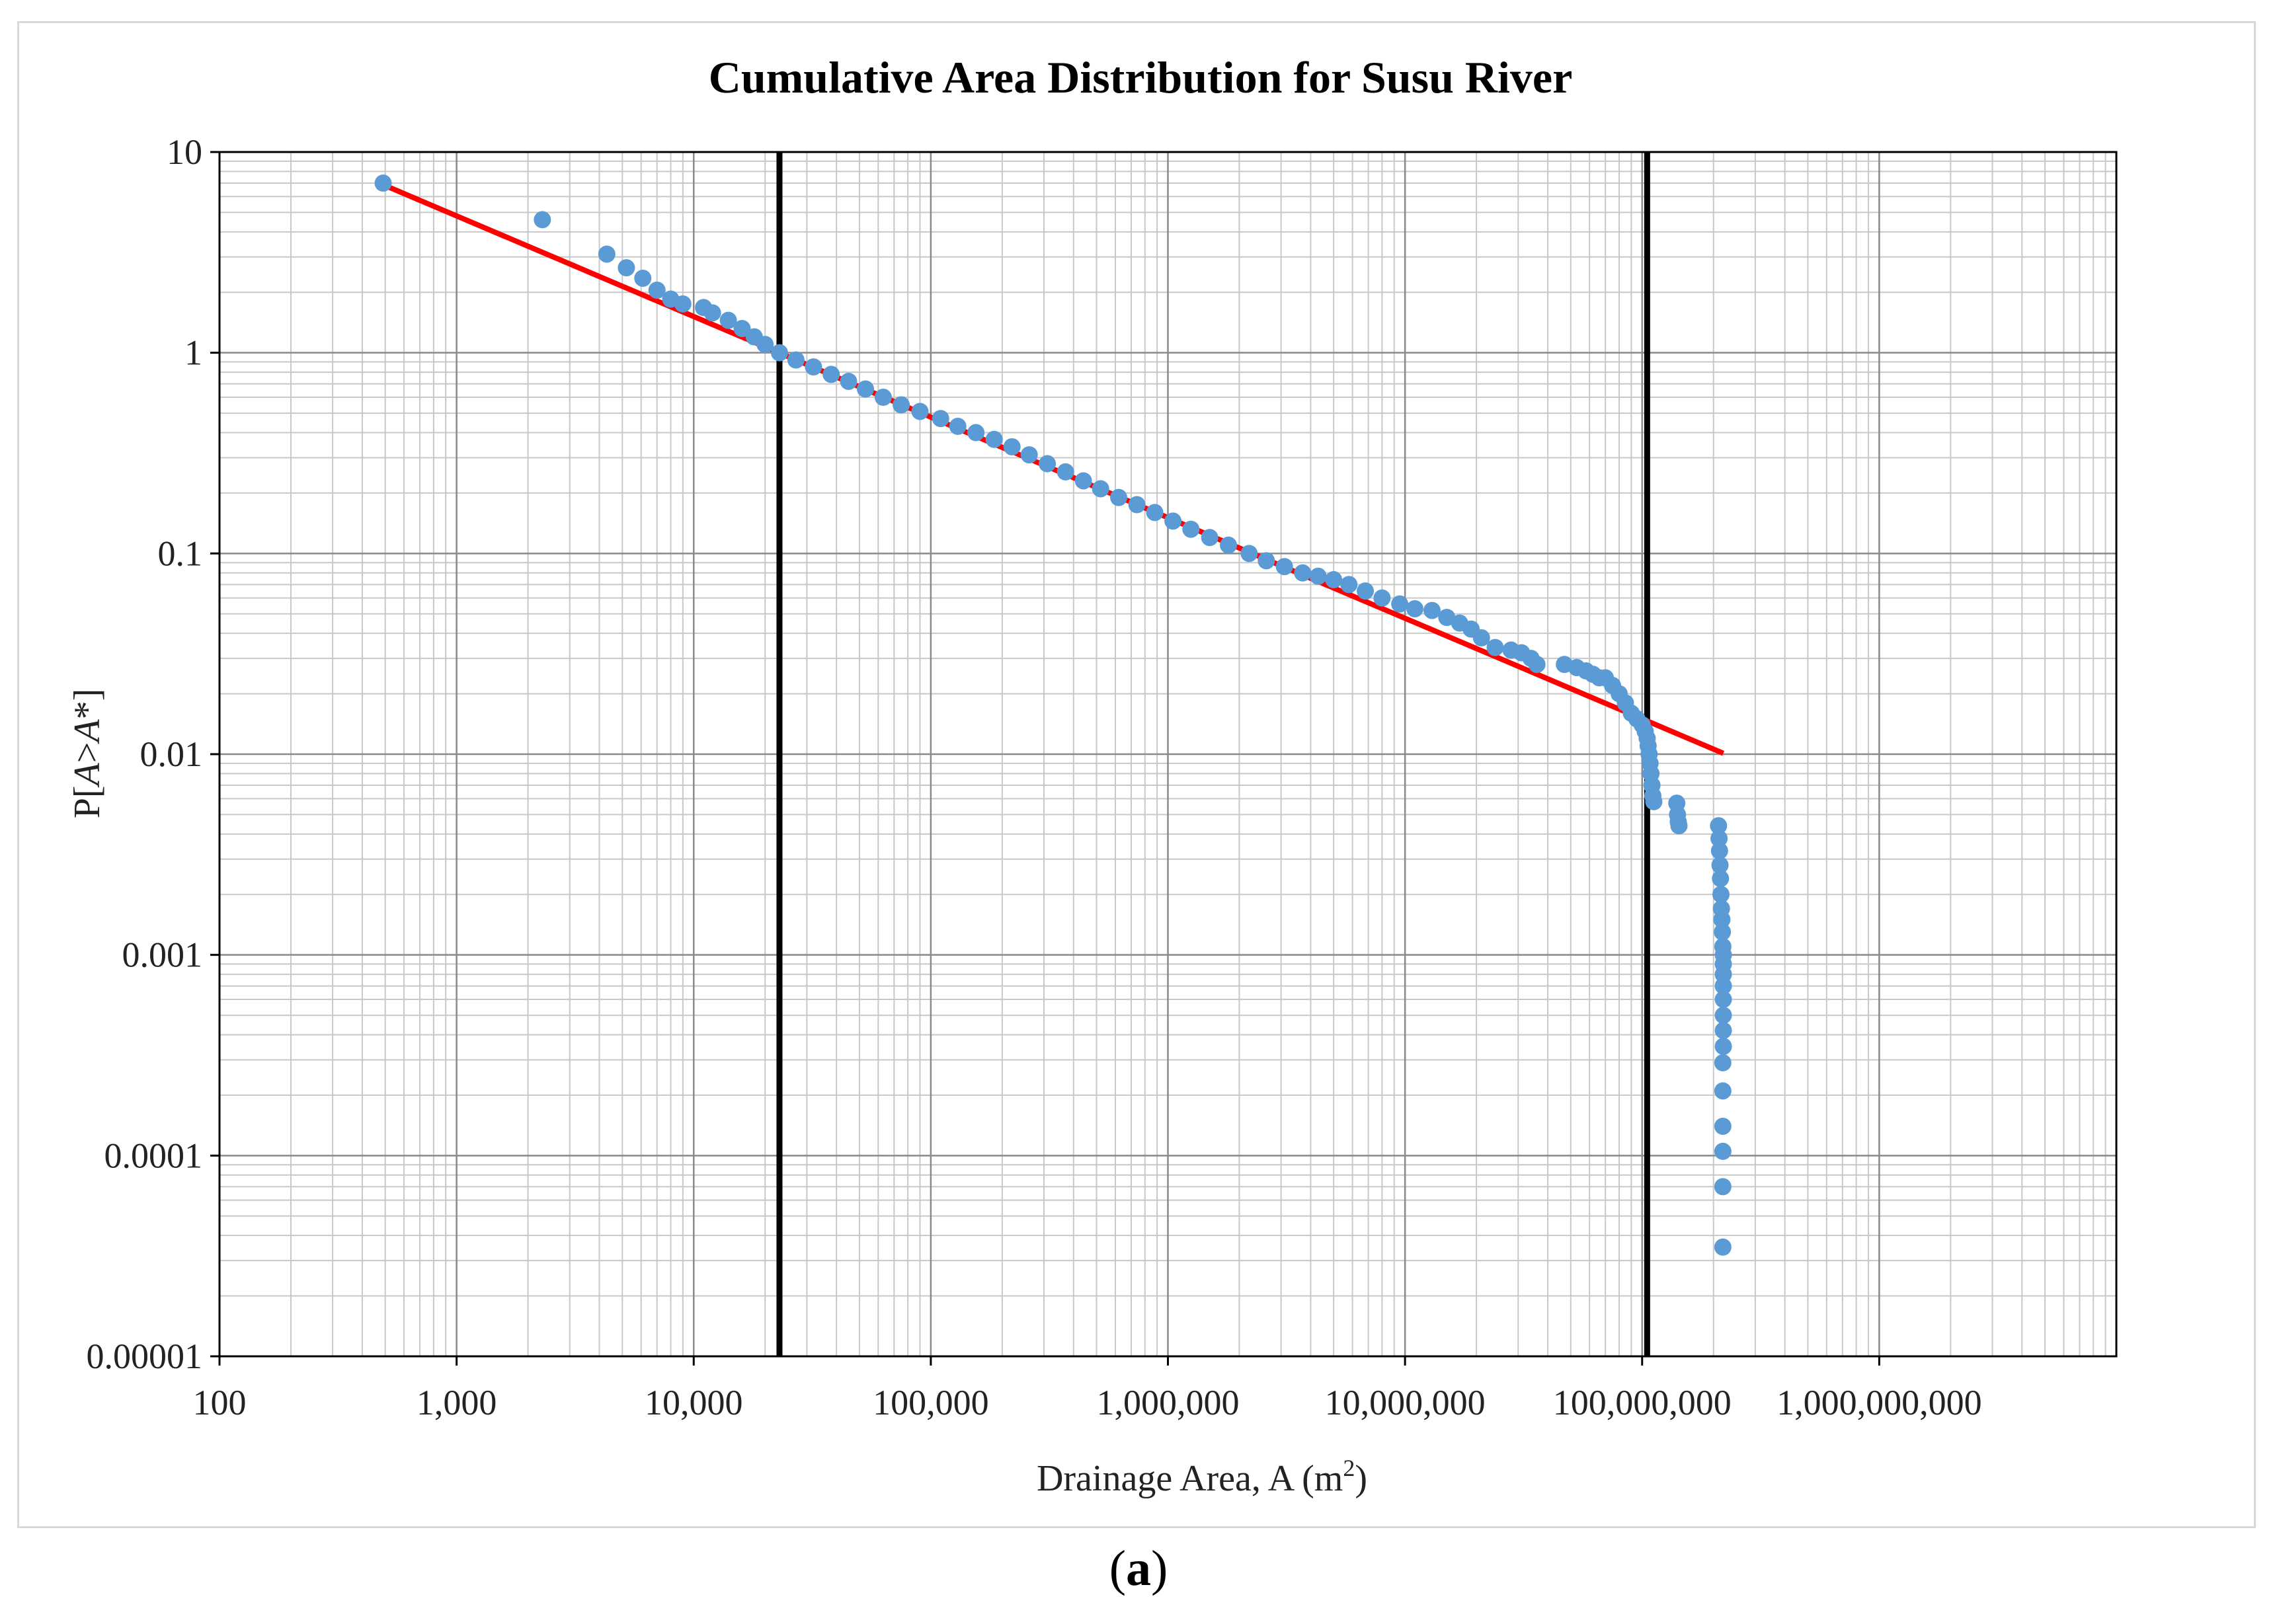  What do you see at coordinates (162, 955) in the screenshot?
I see `y-tick-label: 0.001` at bounding box center [162, 955].